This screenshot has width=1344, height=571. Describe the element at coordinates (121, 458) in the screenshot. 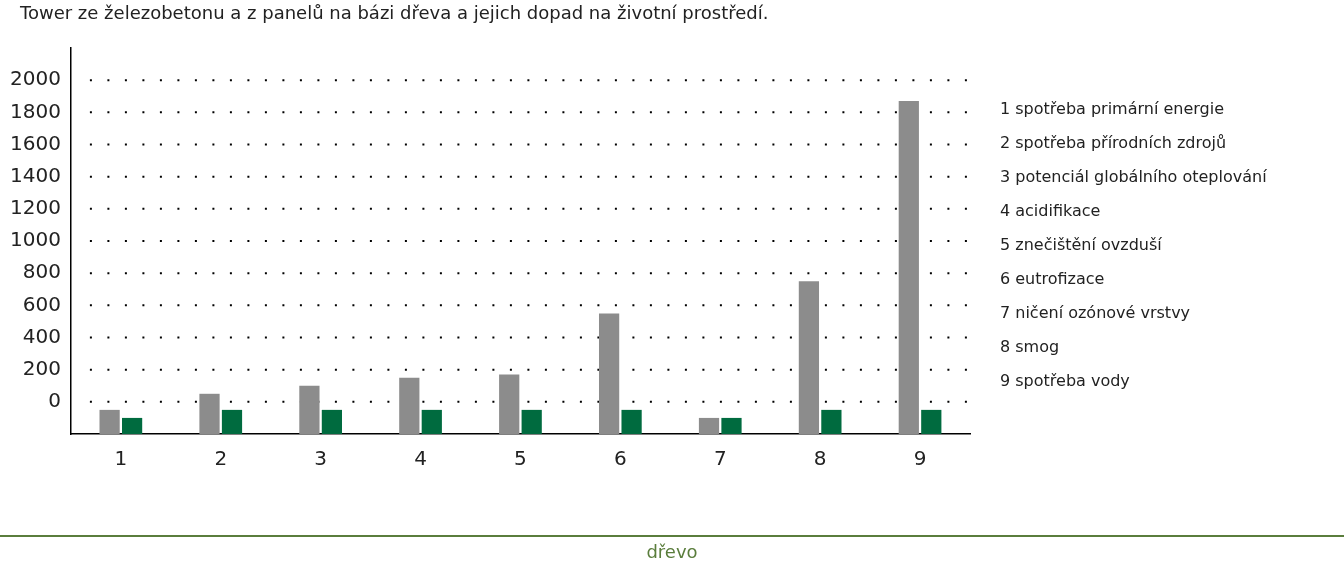

I see `x-tick-label: 1` at that location.